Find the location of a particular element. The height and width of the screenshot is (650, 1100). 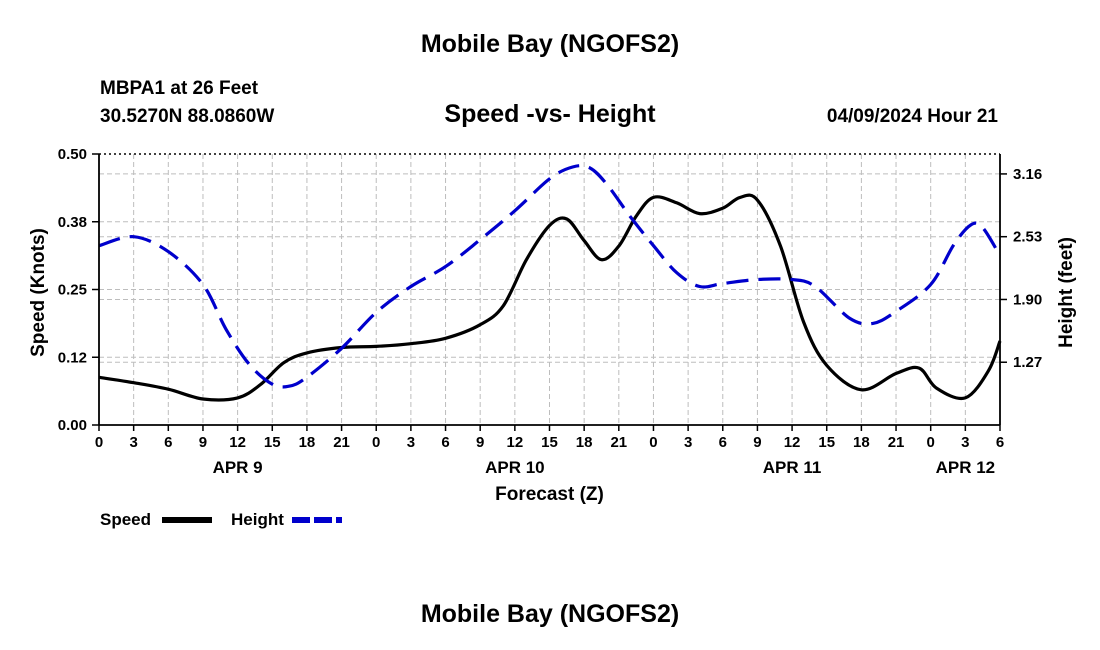

right-tick-label: 1.27 is located at coordinates (1027, 362).